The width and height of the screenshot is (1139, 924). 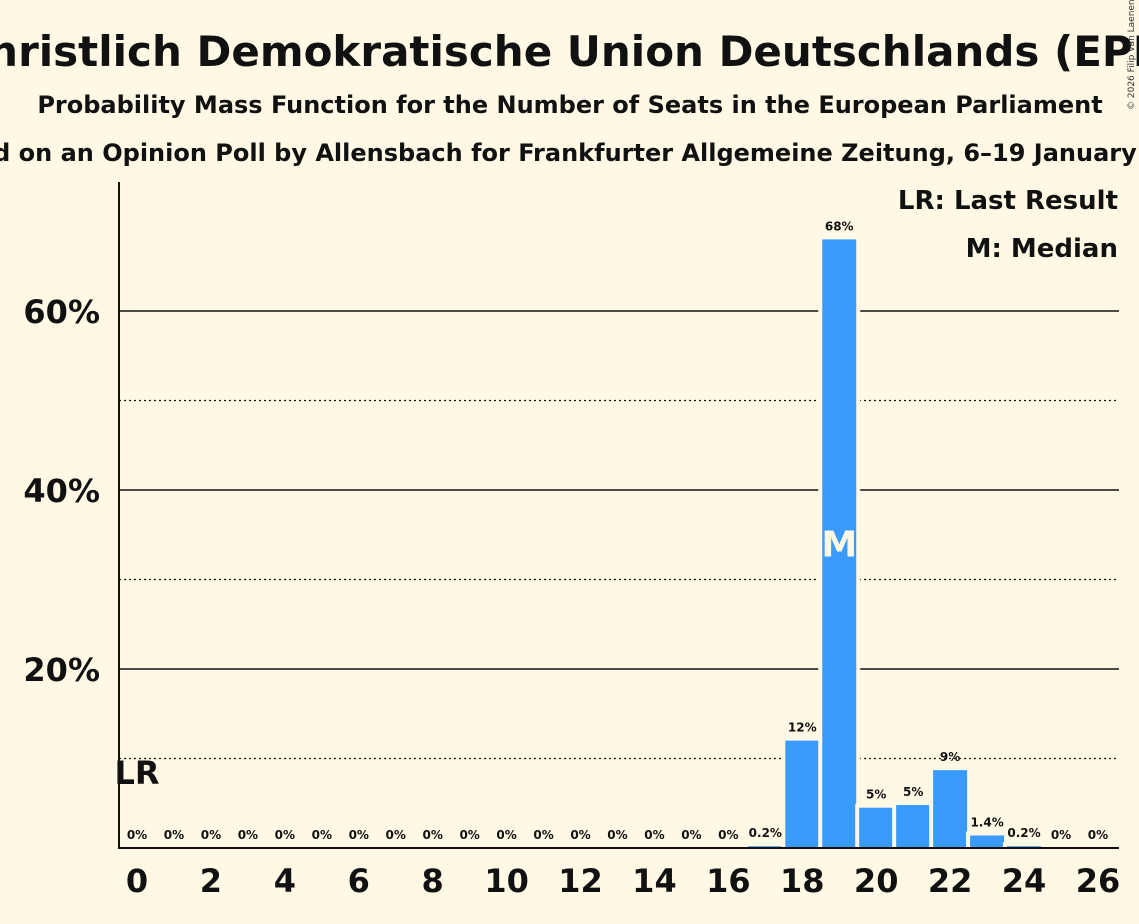 I want to click on value-label-seat-19: 68%, so click(x=839, y=226).